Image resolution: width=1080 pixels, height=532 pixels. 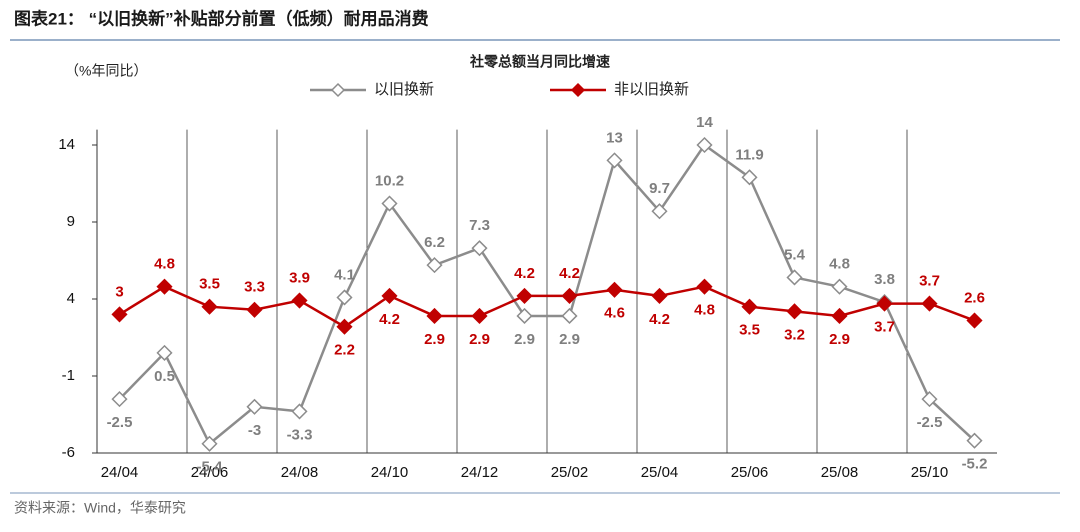 What do you see at coordinates (300, 434) in the screenshot?
I see `data-label: -3.3` at bounding box center [300, 434].